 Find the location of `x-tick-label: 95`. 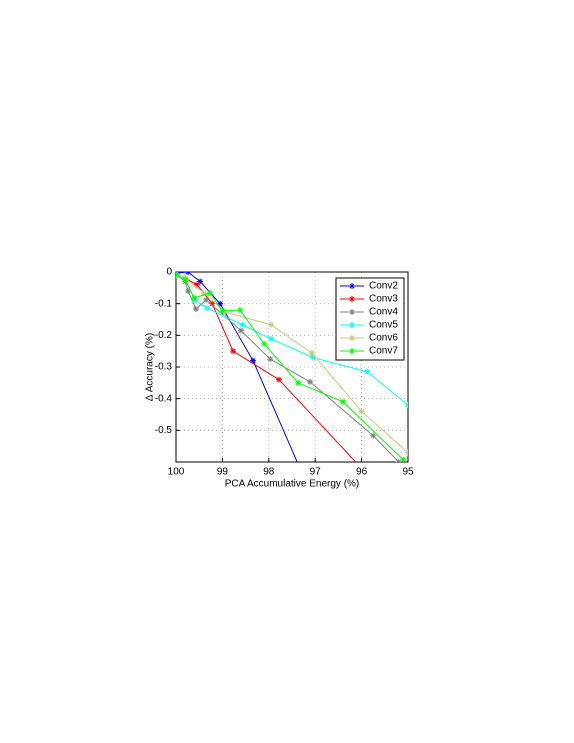

x-tick-label: 95 is located at coordinates (408, 472).